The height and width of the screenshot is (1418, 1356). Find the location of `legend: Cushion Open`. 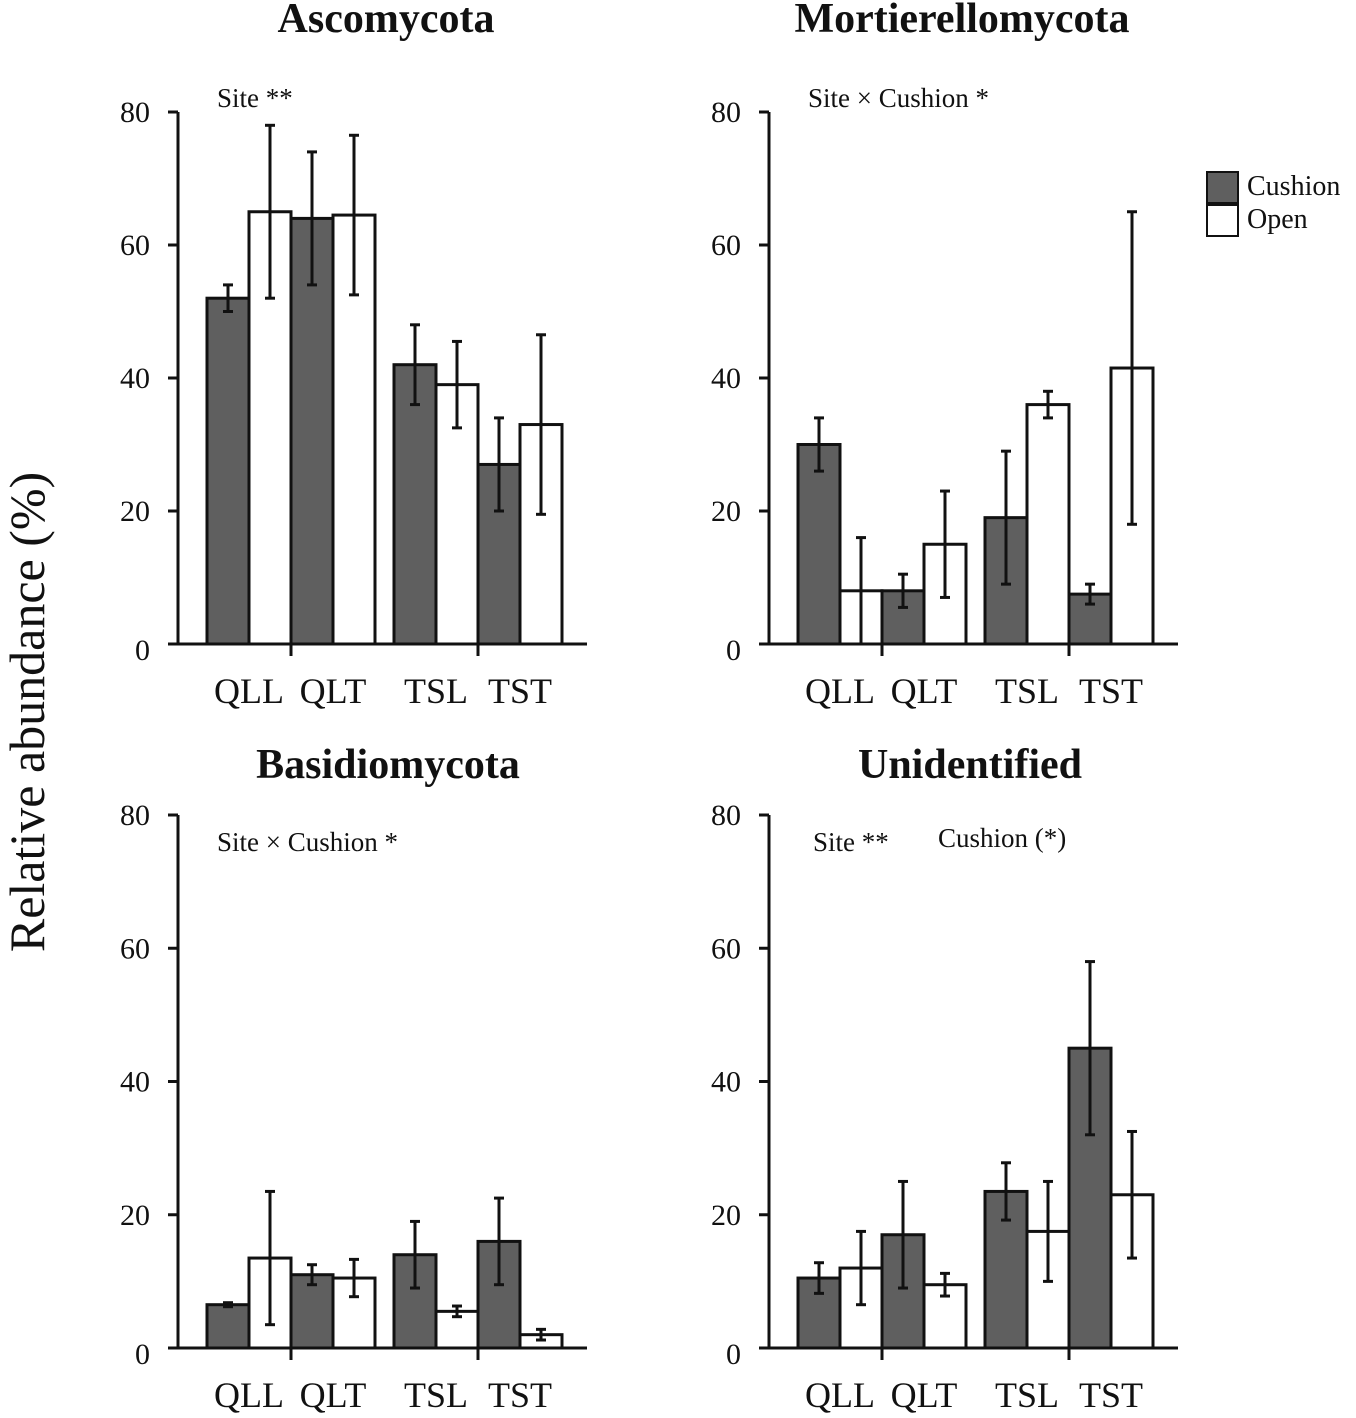

legend: Cushion Open is located at coordinates (1273, 204).